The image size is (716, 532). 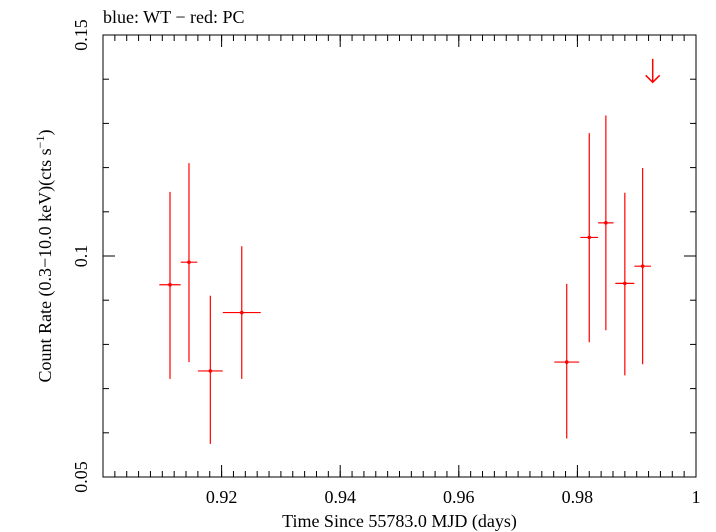 I want to click on y-tick-label: 0.15, so click(x=81, y=35).